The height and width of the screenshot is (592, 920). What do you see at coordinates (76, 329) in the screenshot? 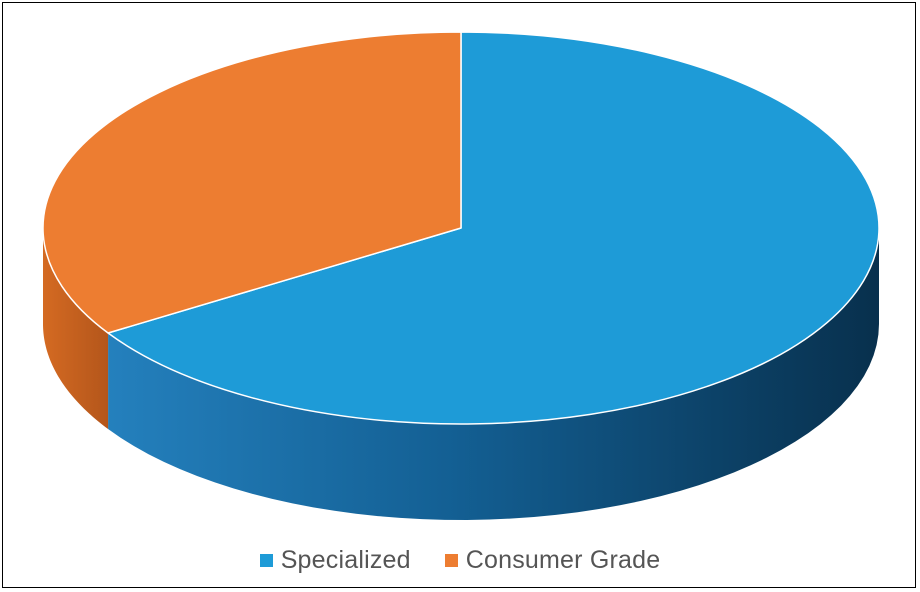
I see `pie-side-consumer-grade` at bounding box center [76, 329].